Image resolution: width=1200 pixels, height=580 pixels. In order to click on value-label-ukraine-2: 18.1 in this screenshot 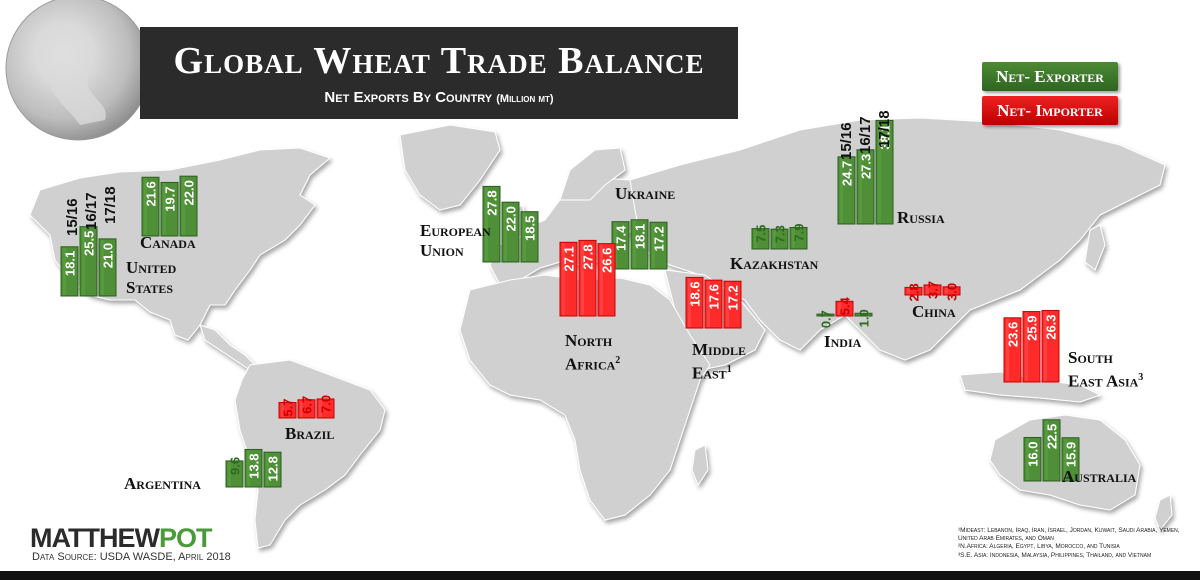, I will do `click(640, 236)`.